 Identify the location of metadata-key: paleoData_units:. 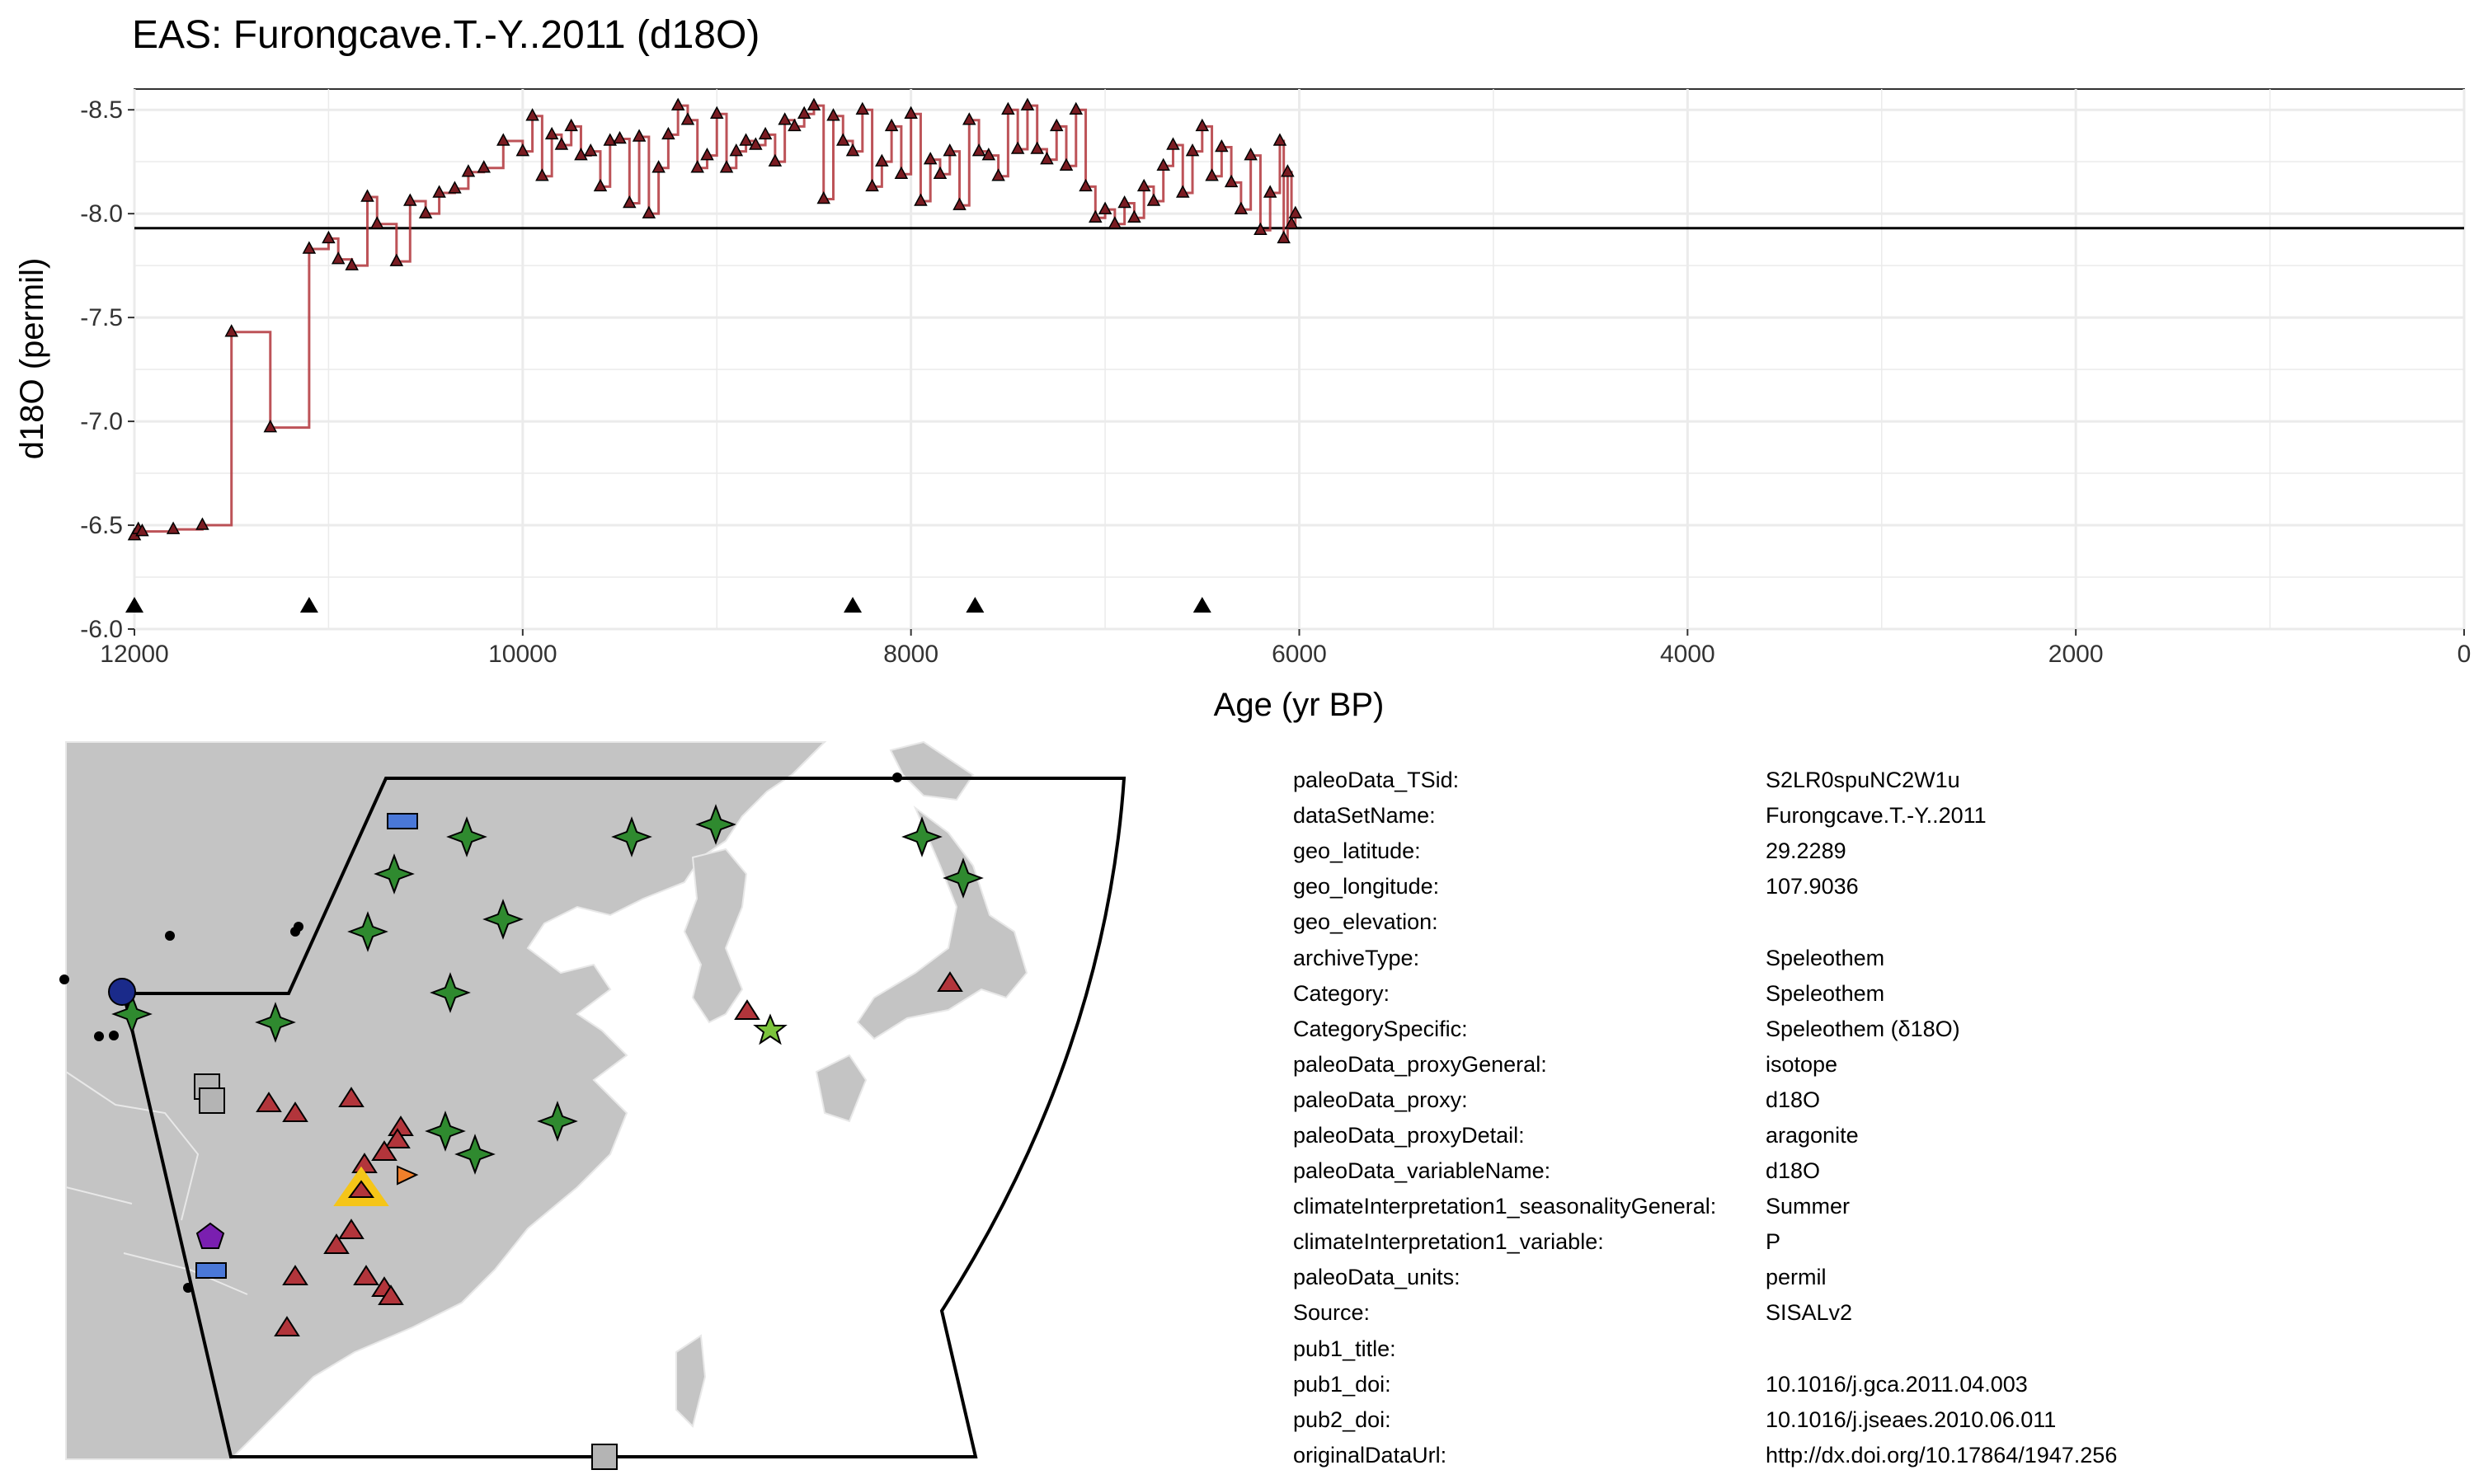
(1376, 1277).